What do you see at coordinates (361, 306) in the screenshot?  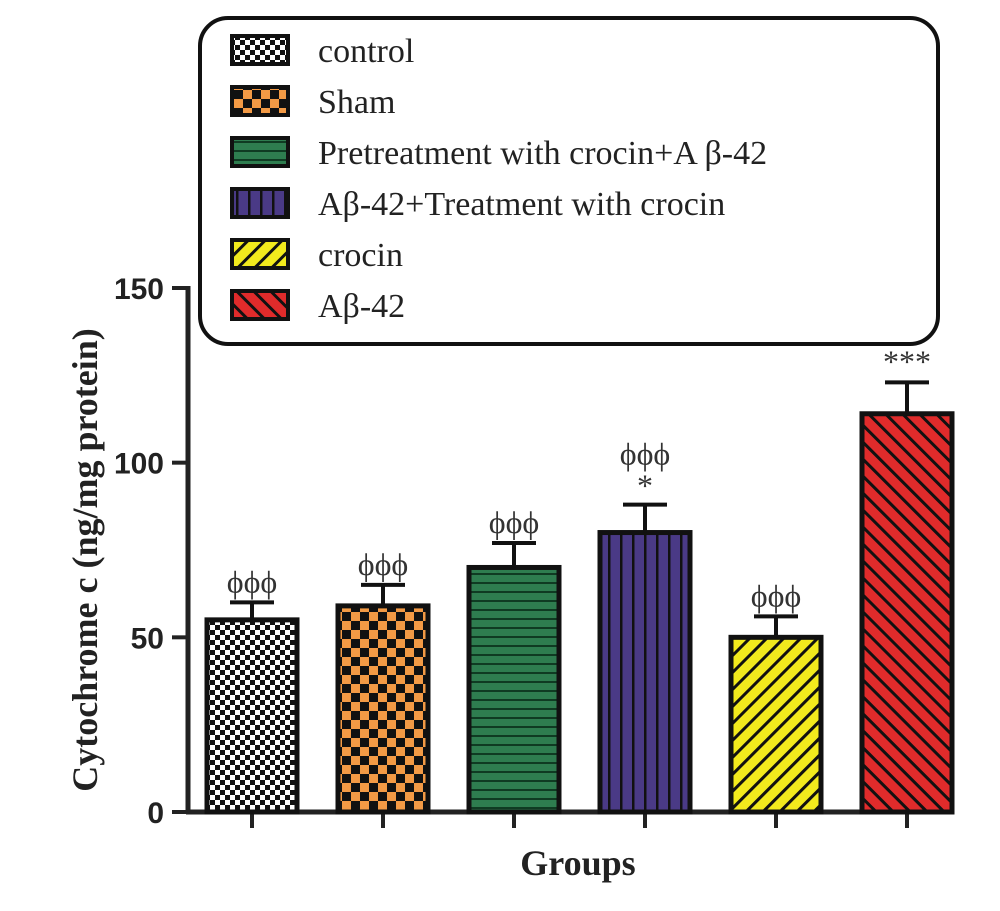 I see `legend-label-6: Aβ-42` at bounding box center [361, 306].